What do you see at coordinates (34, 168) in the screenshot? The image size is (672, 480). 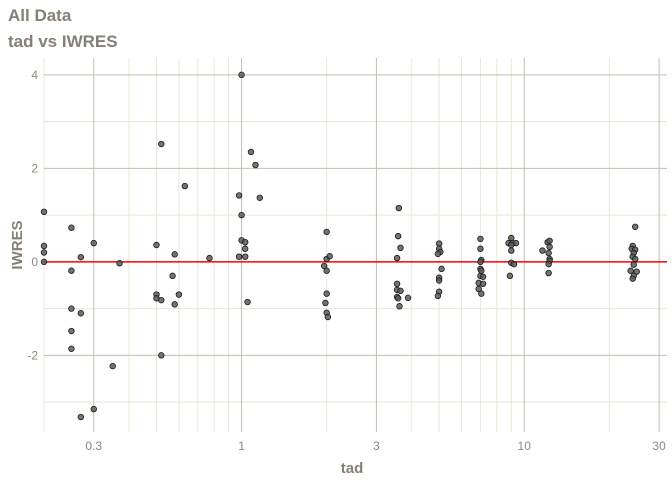 I see `y-tick-label: 2` at bounding box center [34, 168].